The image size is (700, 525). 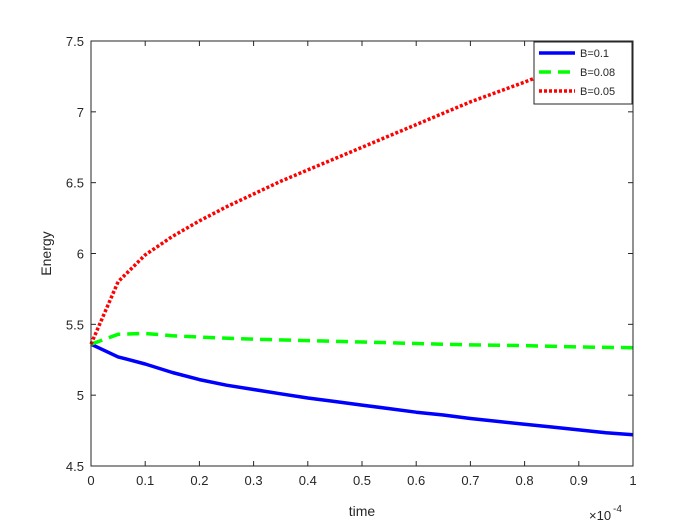 I want to click on x-tick-label: 0.8, so click(x=525, y=480).